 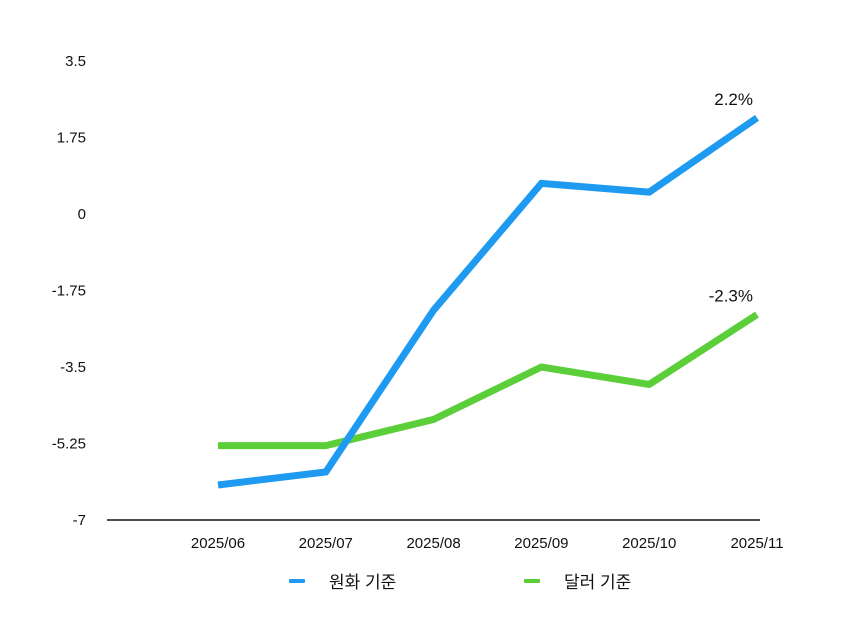 What do you see at coordinates (363, 582) in the screenshot?
I see `legend-label-krw: 원화 기준` at bounding box center [363, 582].